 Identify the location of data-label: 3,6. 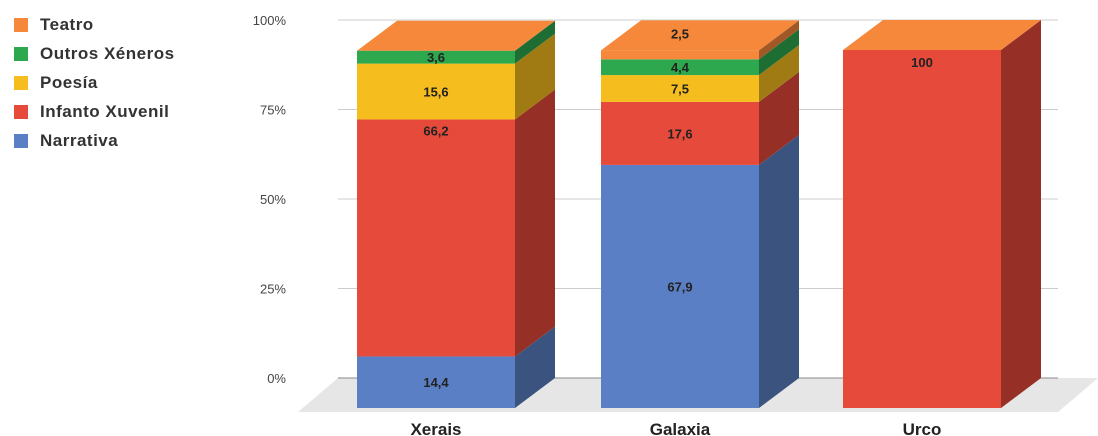
(436, 57).